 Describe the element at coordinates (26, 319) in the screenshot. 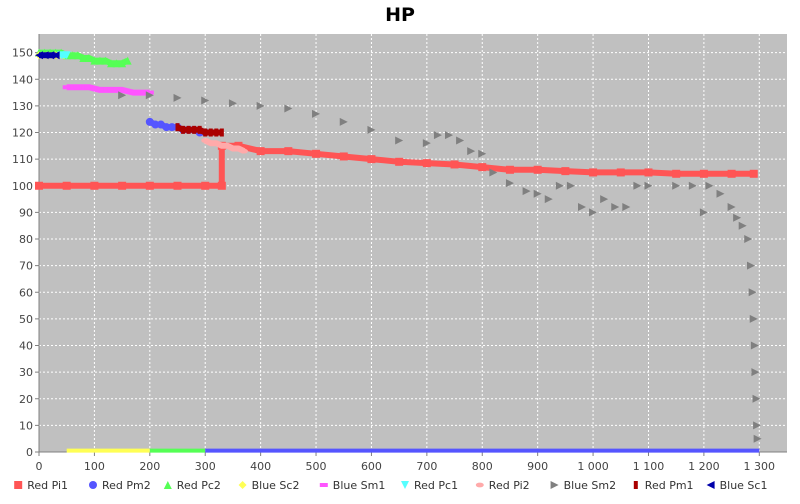

I see `y-tick-label: 50` at that location.